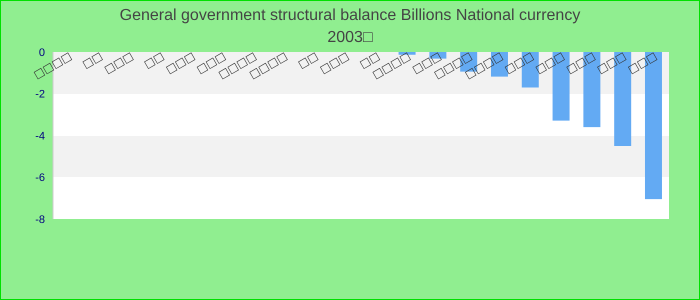  What do you see at coordinates (350, 37) in the screenshot?
I see `chart-subtitle: 2003□` at bounding box center [350, 37].